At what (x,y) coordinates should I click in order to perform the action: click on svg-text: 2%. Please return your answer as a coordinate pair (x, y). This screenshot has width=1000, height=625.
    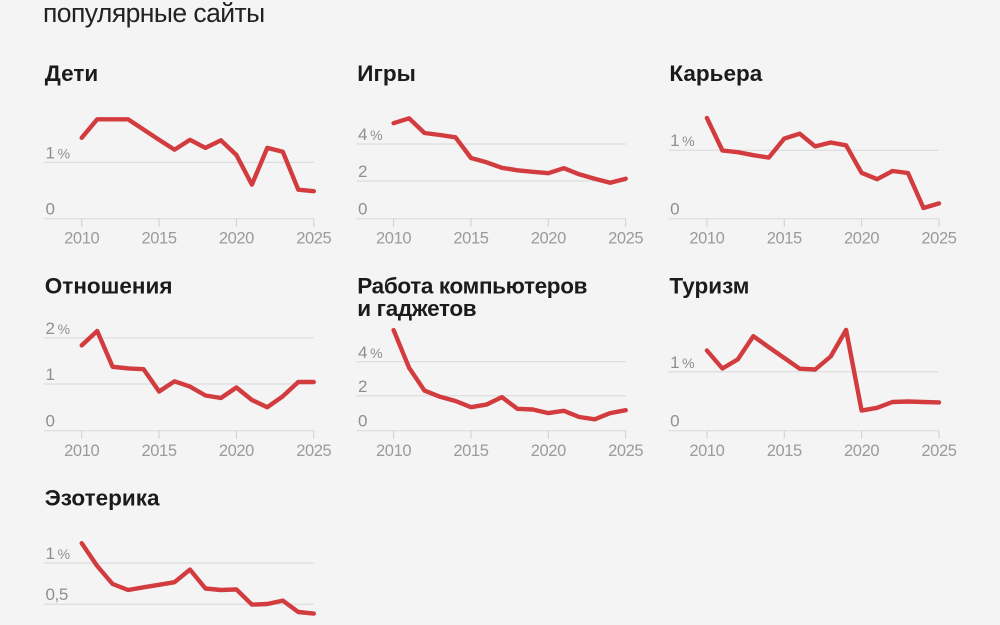
    Looking at the image, I should click on (58, 328).